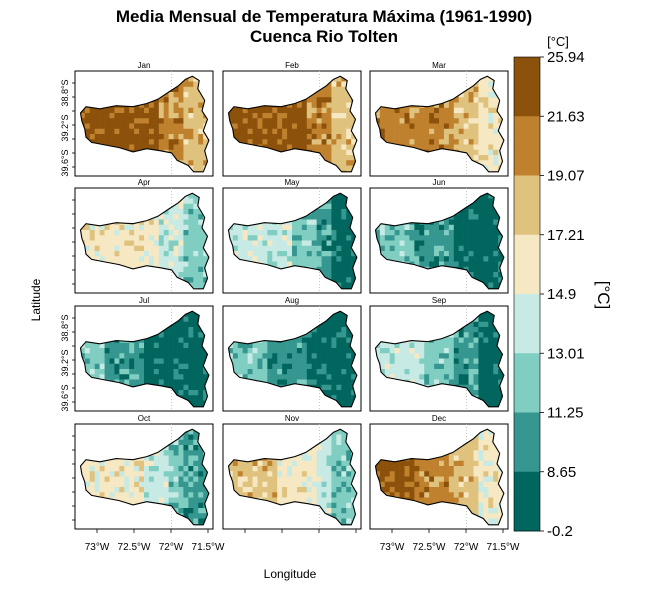 Image resolution: width=650 pixels, height=600 pixels. What do you see at coordinates (144, 359) in the screenshot?
I see `basin-outline` at bounding box center [144, 359].